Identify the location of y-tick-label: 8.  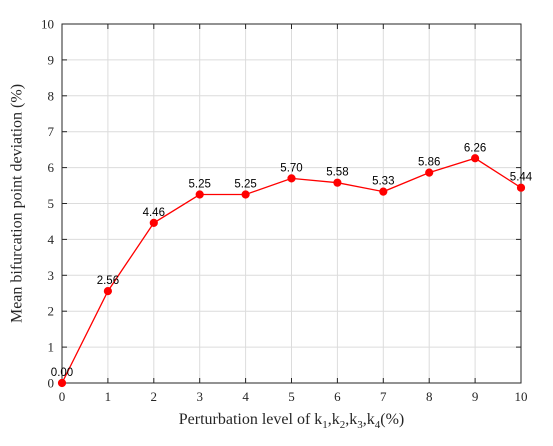
(51, 95).